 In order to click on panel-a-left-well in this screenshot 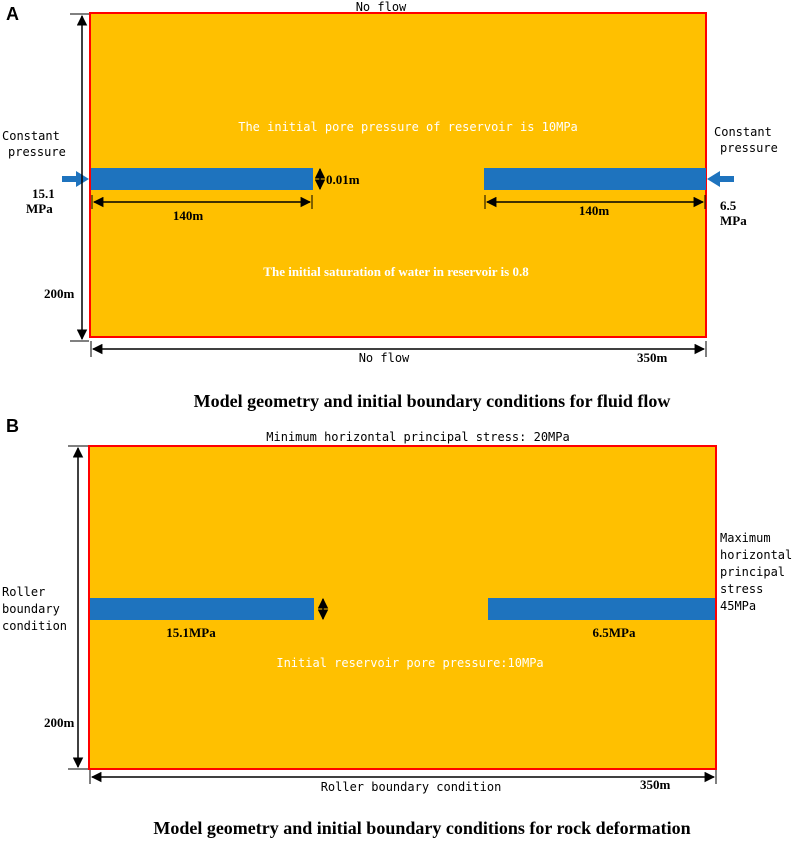, I will do `click(202, 179)`.